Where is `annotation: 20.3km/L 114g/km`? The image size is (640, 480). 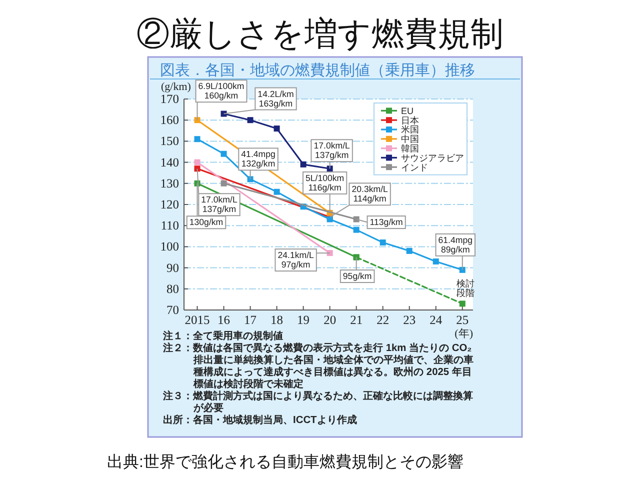 annotation: 20.3km/L 114g/km is located at coordinates (370, 194).